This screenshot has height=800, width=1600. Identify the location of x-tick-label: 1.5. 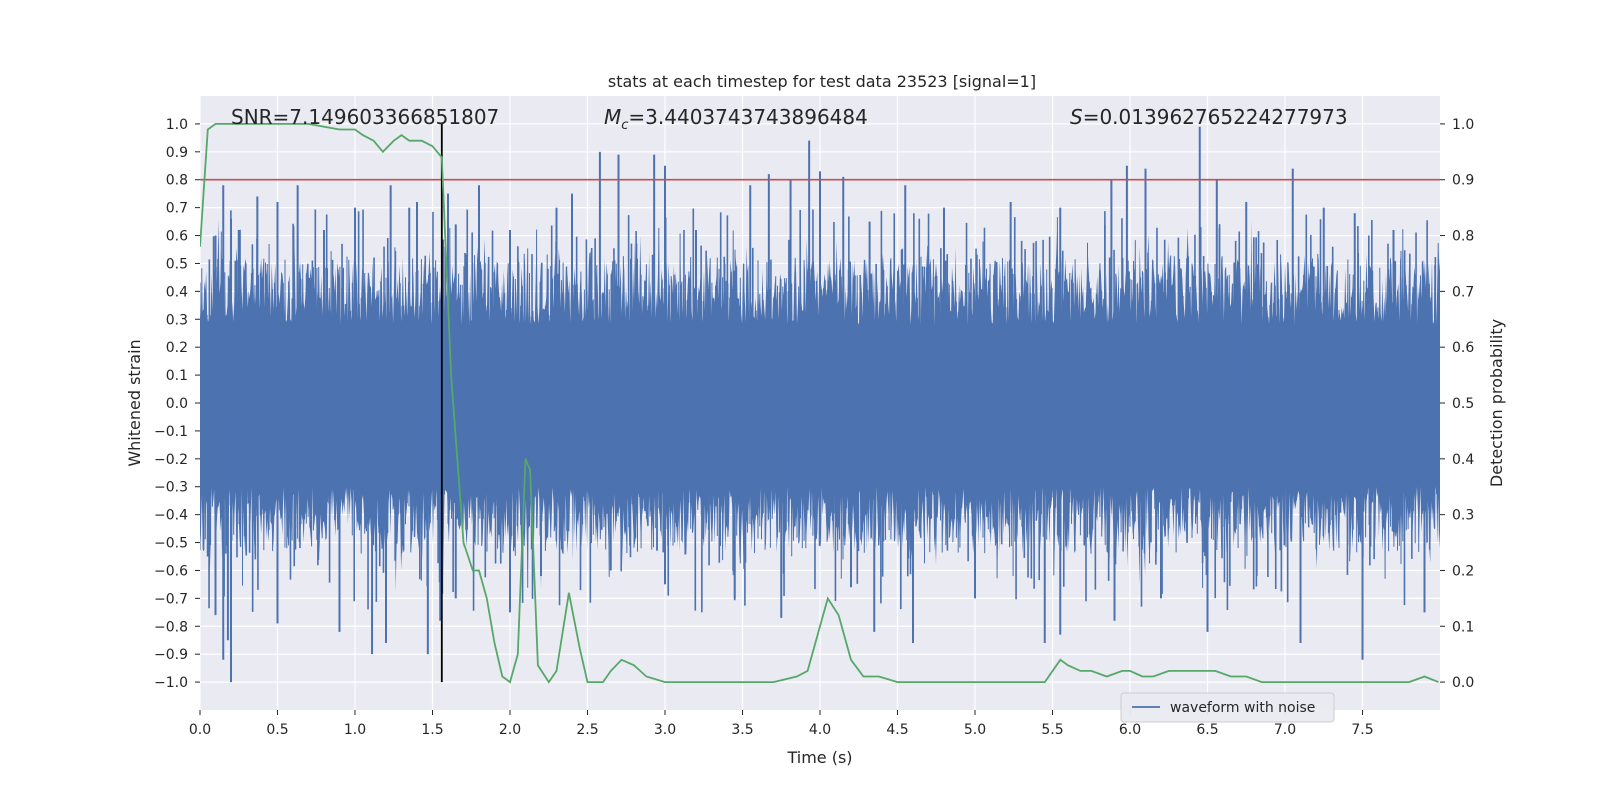
(432, 730).